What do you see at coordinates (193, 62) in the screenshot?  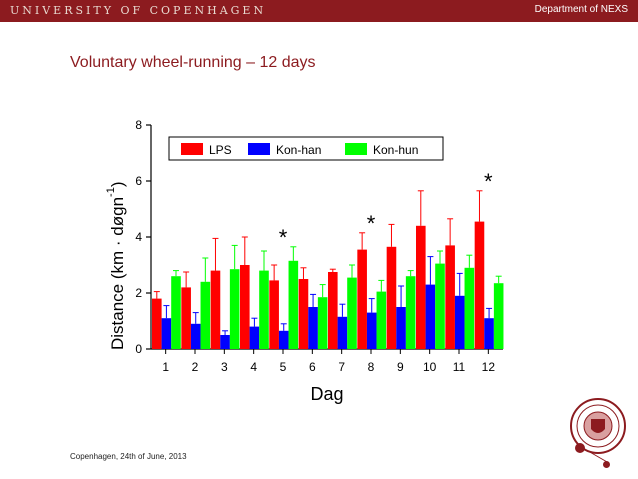 I see `slide-title: Voluntary wheel-running – 12 days` at bounding box center [193, 62].